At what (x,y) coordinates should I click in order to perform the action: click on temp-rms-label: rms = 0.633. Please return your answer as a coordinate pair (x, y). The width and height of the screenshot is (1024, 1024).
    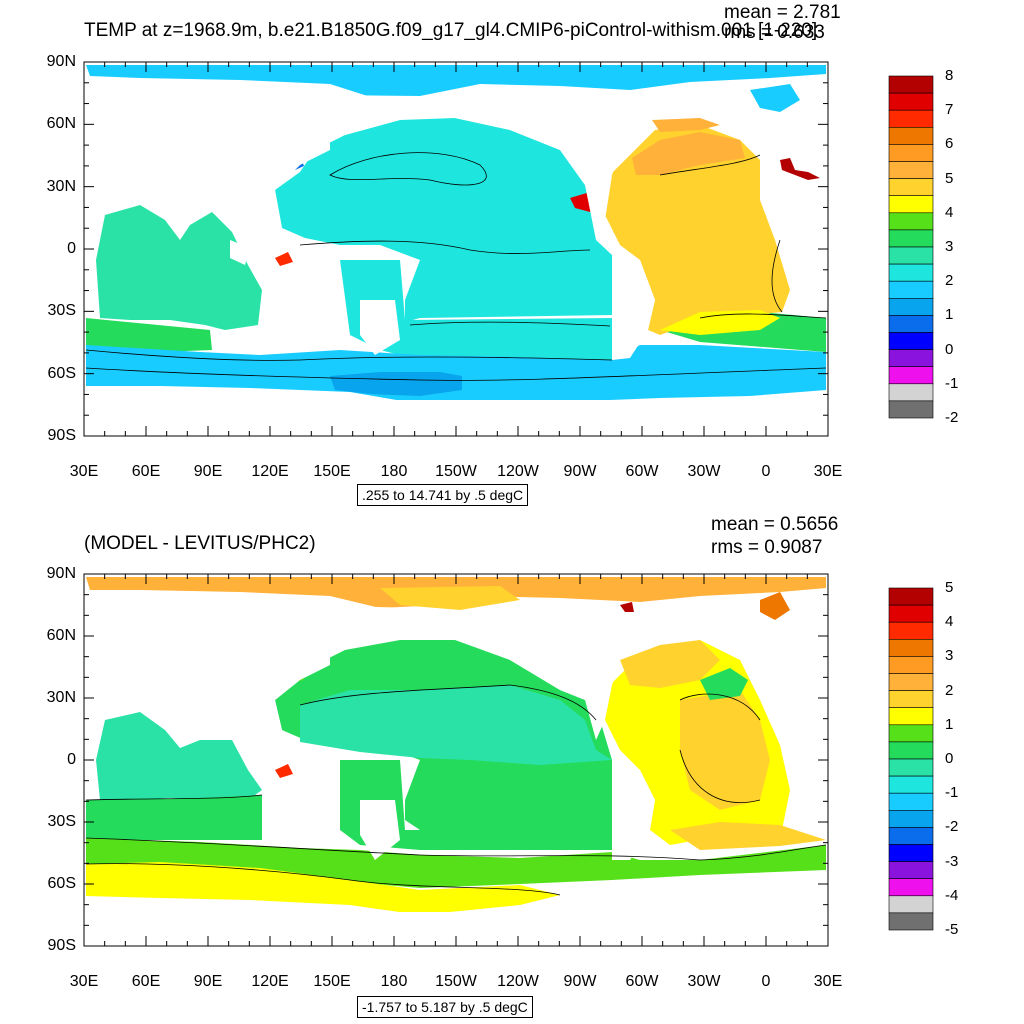
    Looking at the image, I should click on (774, 32).